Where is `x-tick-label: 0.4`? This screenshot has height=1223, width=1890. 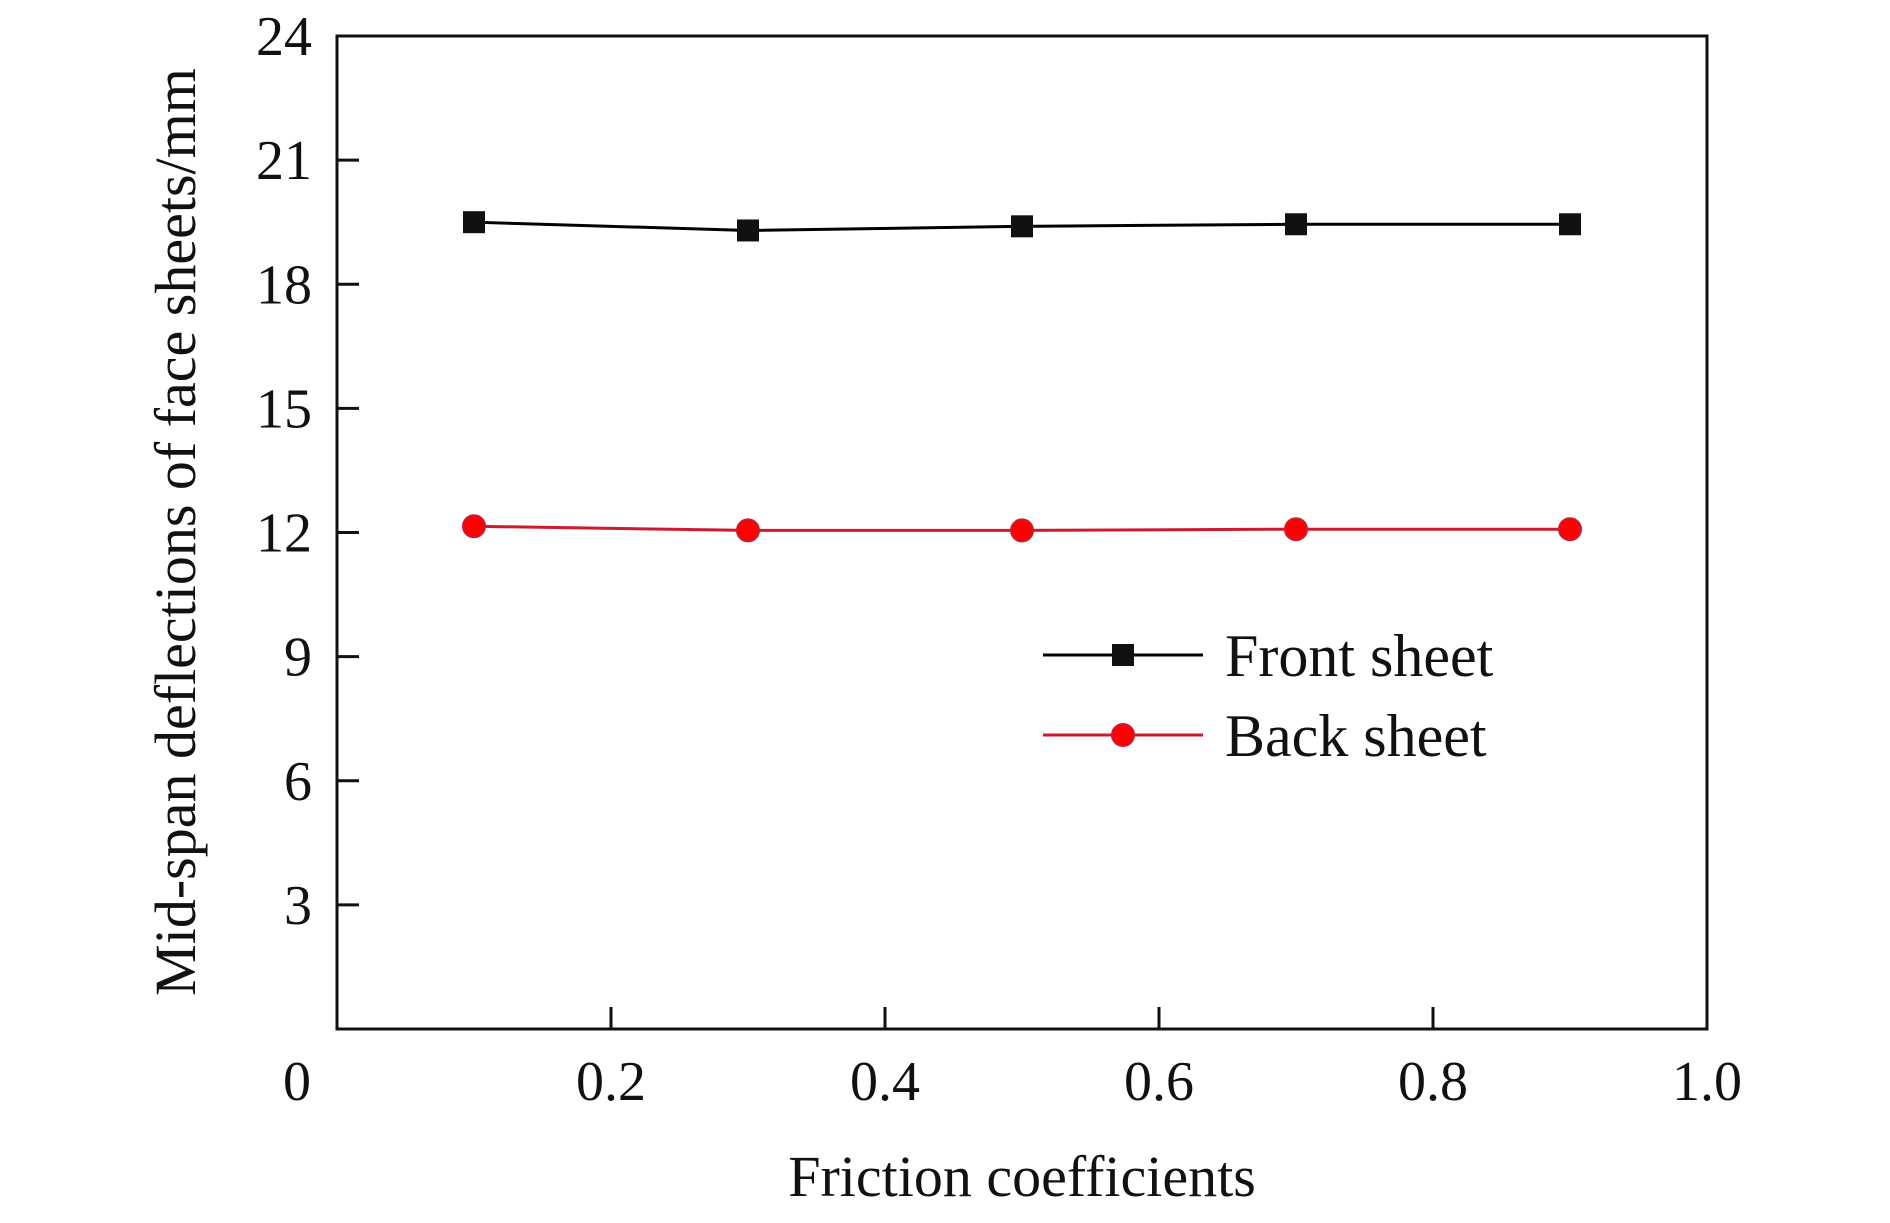
x-tick-label: 0.4 is located at coordinates (885, 1082).